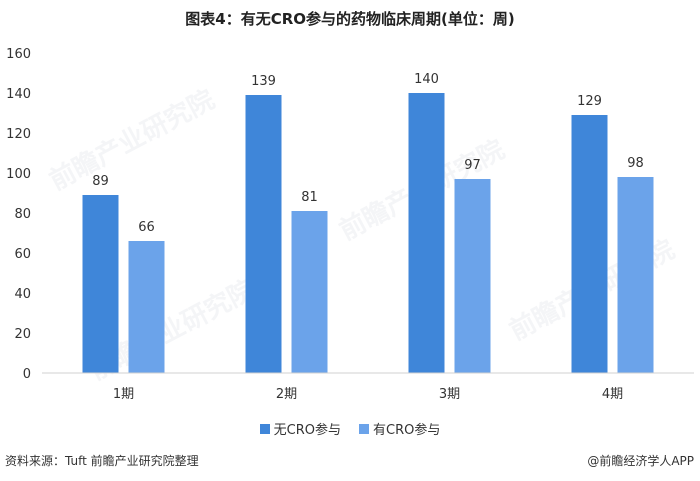  What do you see at coordinates (472, 165) in the screenshot?
I see `data-label: 97` at bounding box center [472, 165].